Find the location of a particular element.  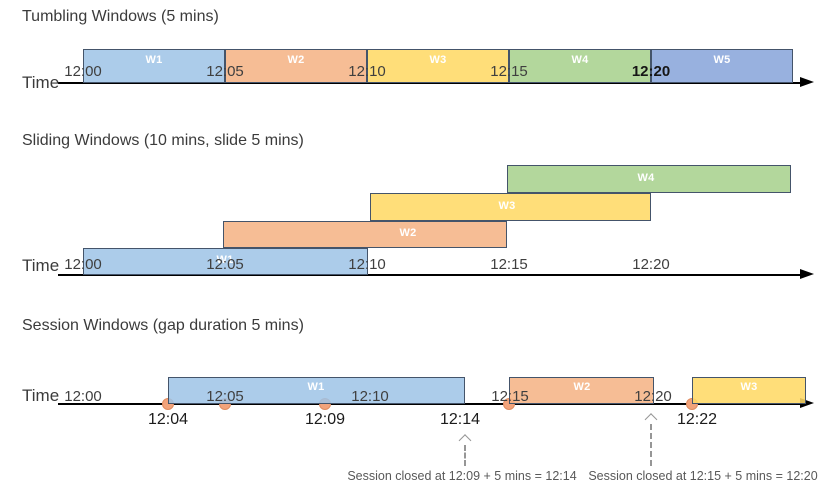

event-time-label: 12:09 is located at coordinates (325, 419).